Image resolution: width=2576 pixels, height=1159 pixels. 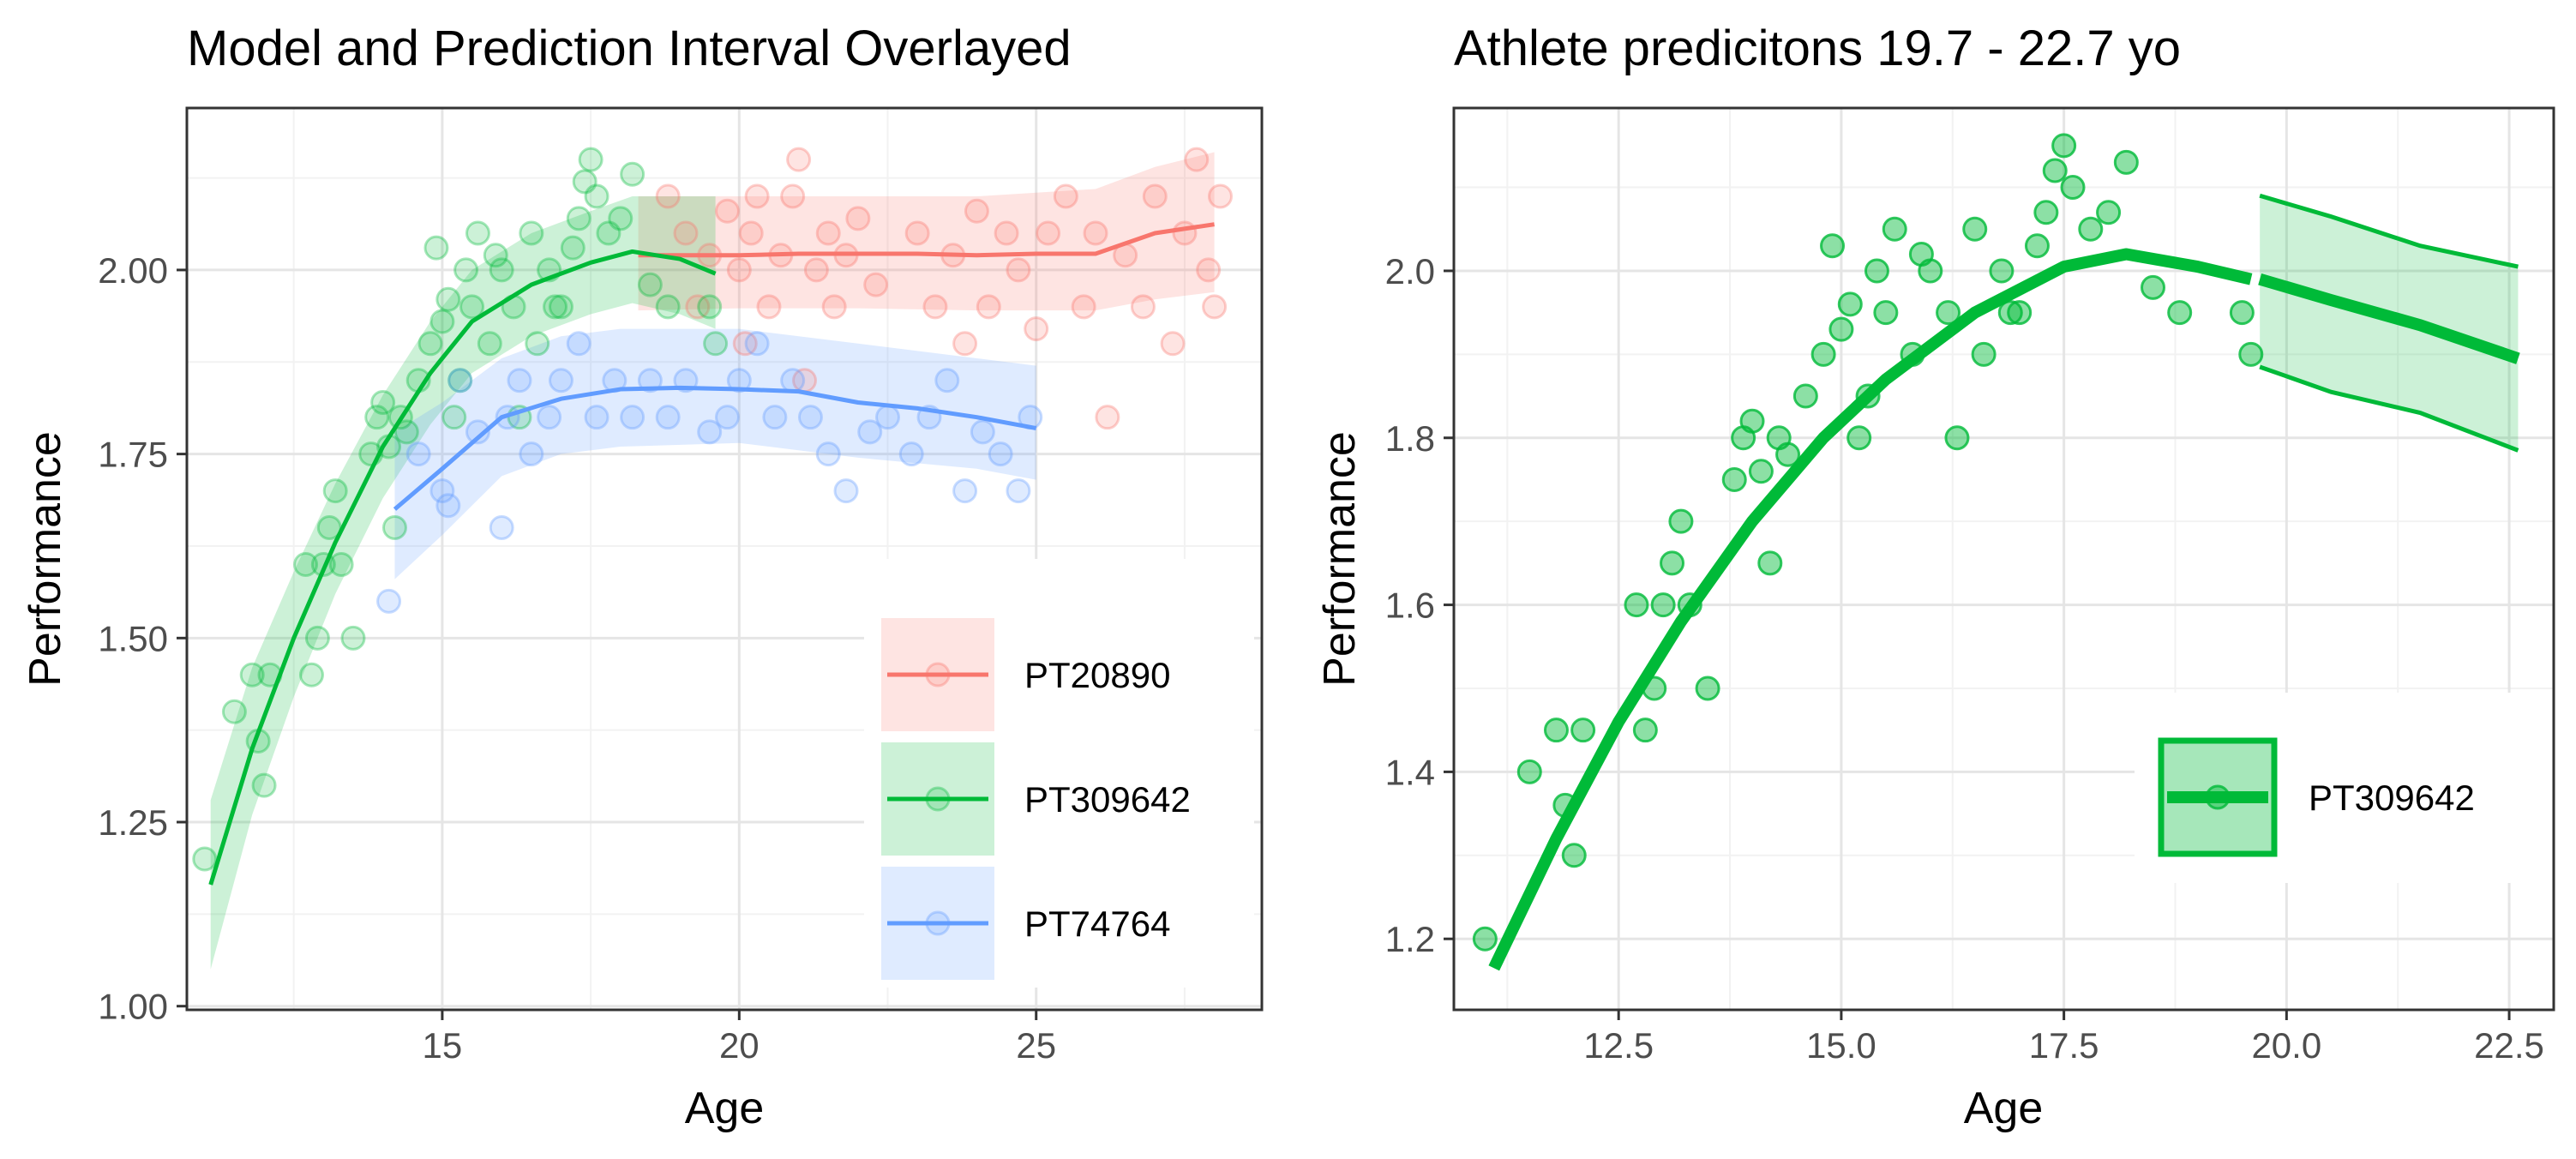 What do you see at coordinates (1036, 1045) in the screenshot?
I see `x-tick-label: 25` at bounding box center [1036, 1045].